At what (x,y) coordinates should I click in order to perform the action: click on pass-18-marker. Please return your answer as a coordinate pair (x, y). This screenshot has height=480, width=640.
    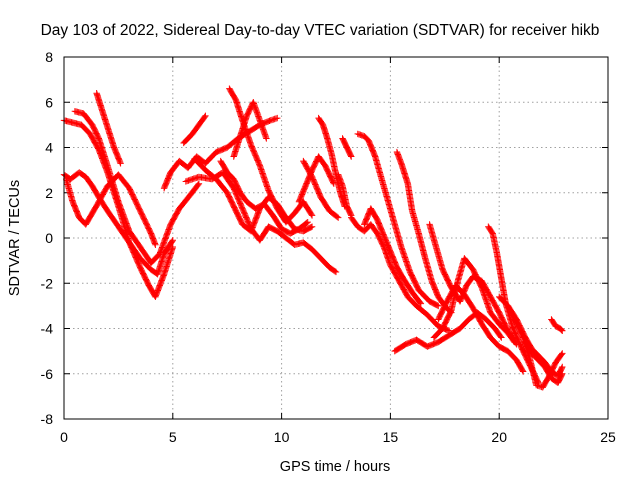
    Looking at the image, I should click on (448, 330).